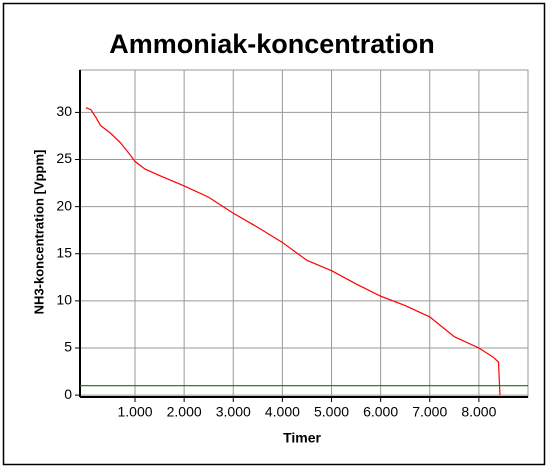 This screenshot has width=548, height=468. Describe the element at coordinates (68, 394) in the screenshot. I see `y-tick-label: 0` at that location.